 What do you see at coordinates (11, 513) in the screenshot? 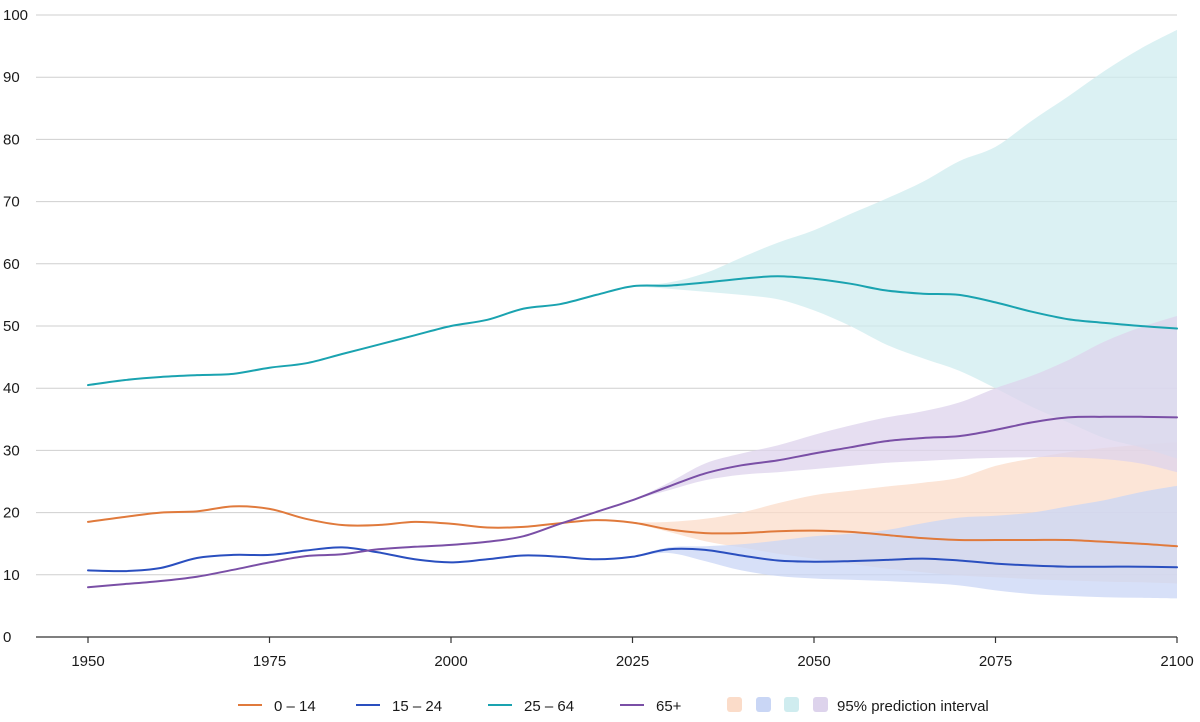
I see `y-tick-label: 20` at bounding box center [11, 513].